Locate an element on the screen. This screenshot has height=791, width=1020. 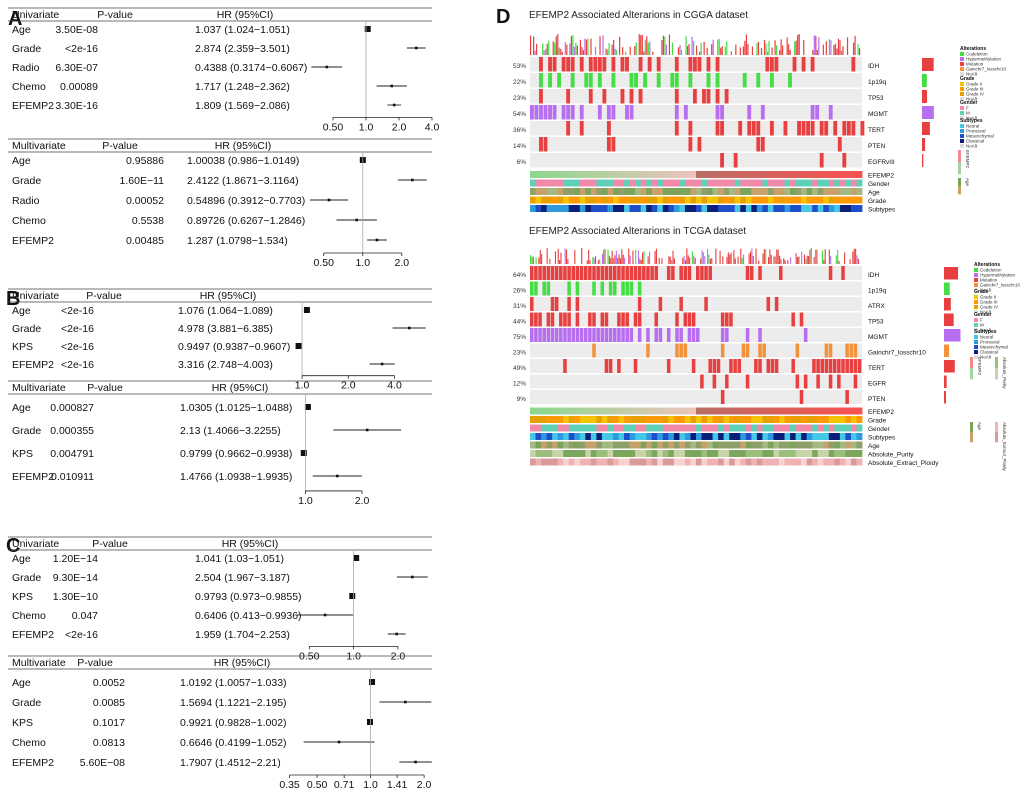
annotation-label: Subtypes is located at coordinates (882, 437).